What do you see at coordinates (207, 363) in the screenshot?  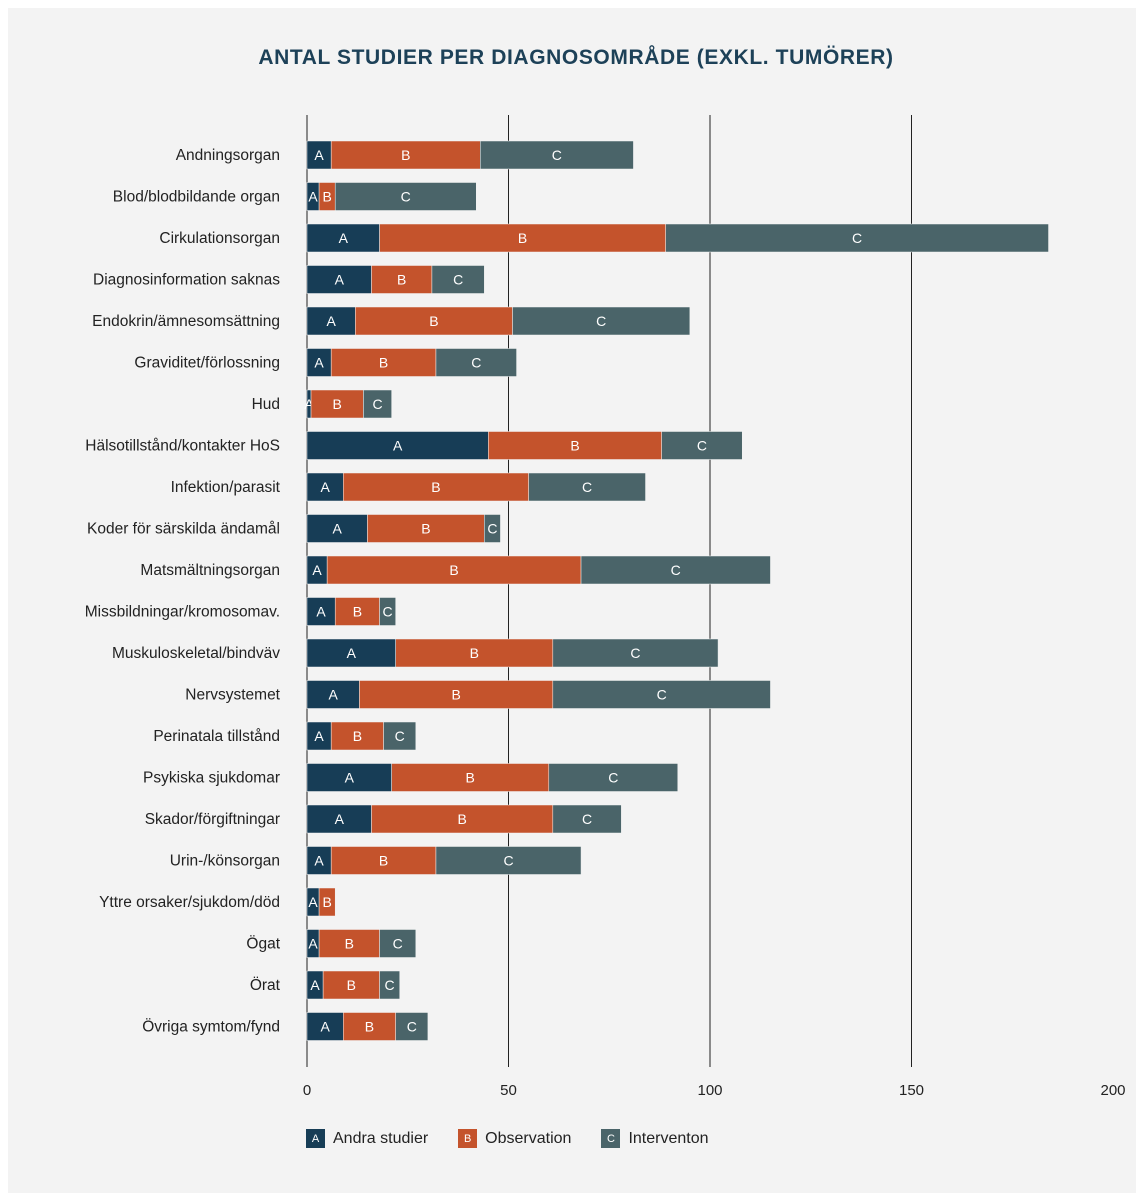 I see `category-label: Graviditet/förlossning` at bounding box center [207, 363].